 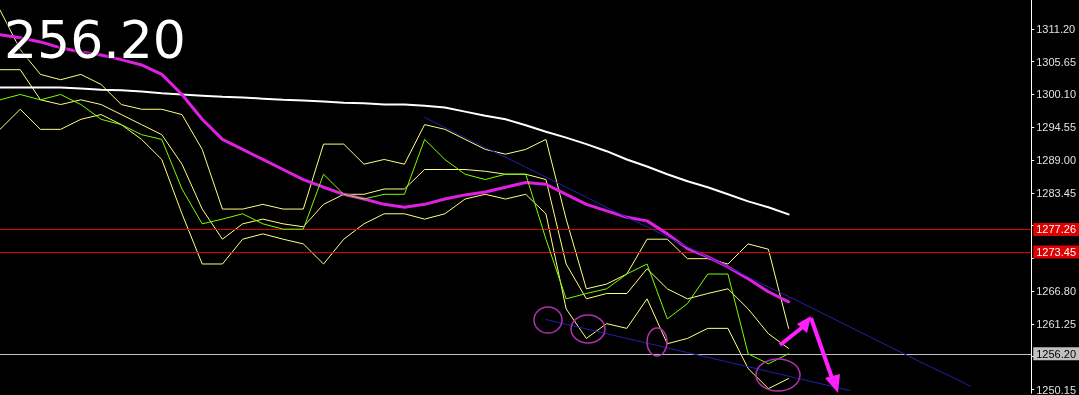 I want to click on y-tick-label: 1305.65, so click(x=1056, y=61).